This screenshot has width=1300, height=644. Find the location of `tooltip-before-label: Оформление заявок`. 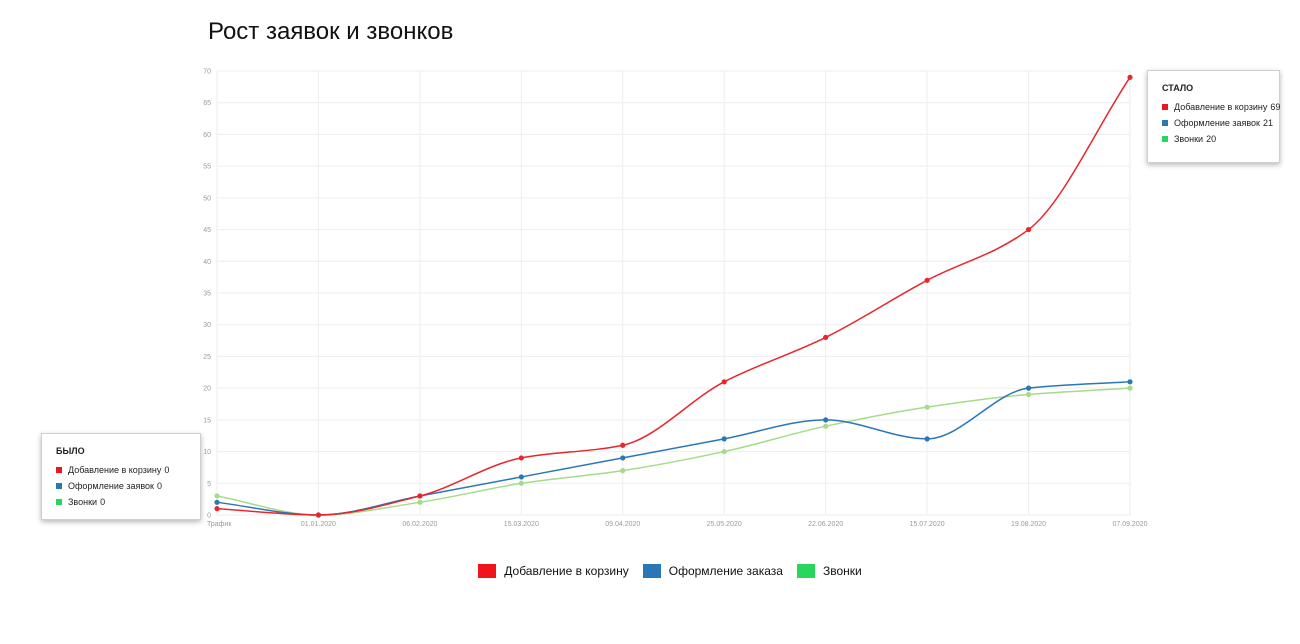

tooltip-before-label: Оформление заявок is located at coordinates (111, 486).